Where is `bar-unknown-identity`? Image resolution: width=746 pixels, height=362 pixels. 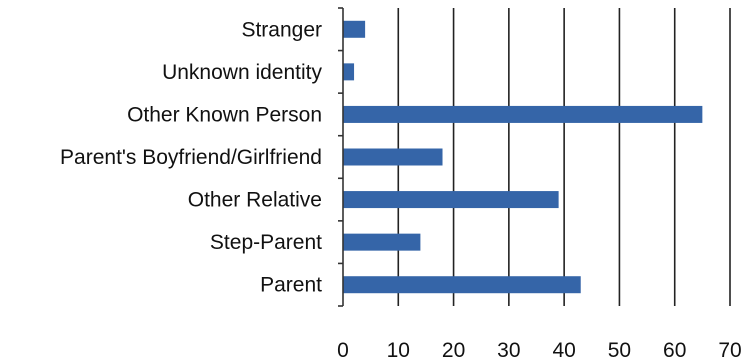 bar-unknown-identity is located at coordinates (349, 72).